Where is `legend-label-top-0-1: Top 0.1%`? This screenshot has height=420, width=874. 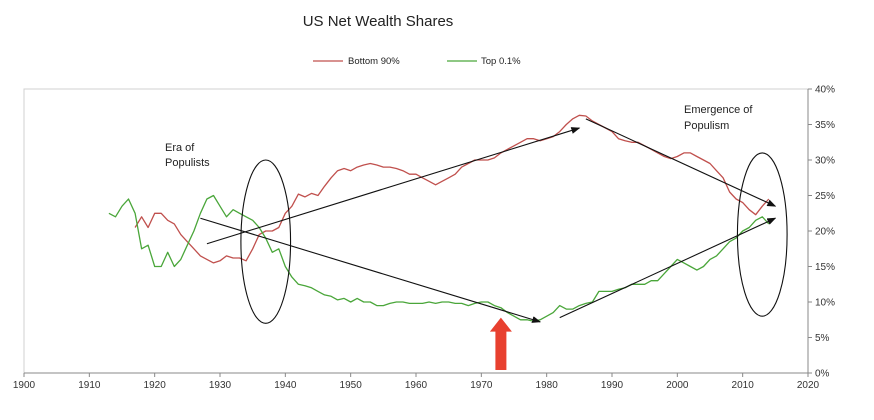 legend-label-top-0-1: Top 0.1% is located at coordinates (501, 61).